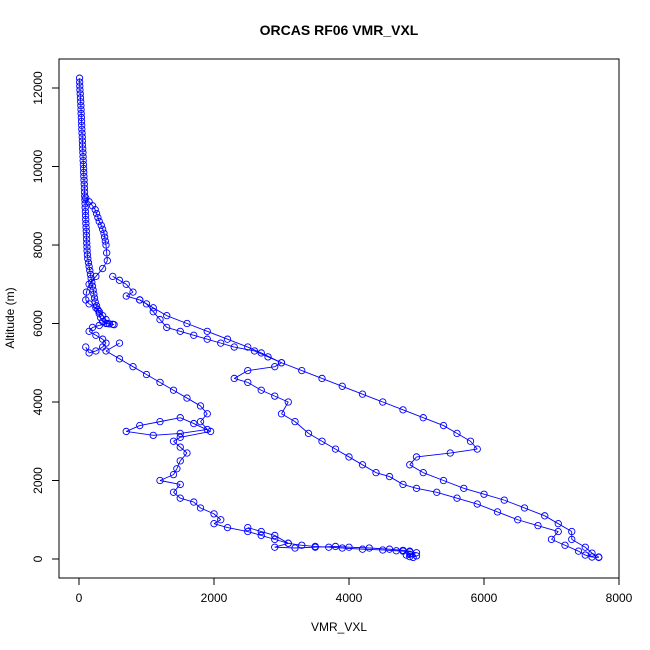 Image resolution: width=650 pixels, height=650 pixels. Describe the element at coordinates (214, 598) in the screenshot. I see `x-tick-label: 2000` at that location.